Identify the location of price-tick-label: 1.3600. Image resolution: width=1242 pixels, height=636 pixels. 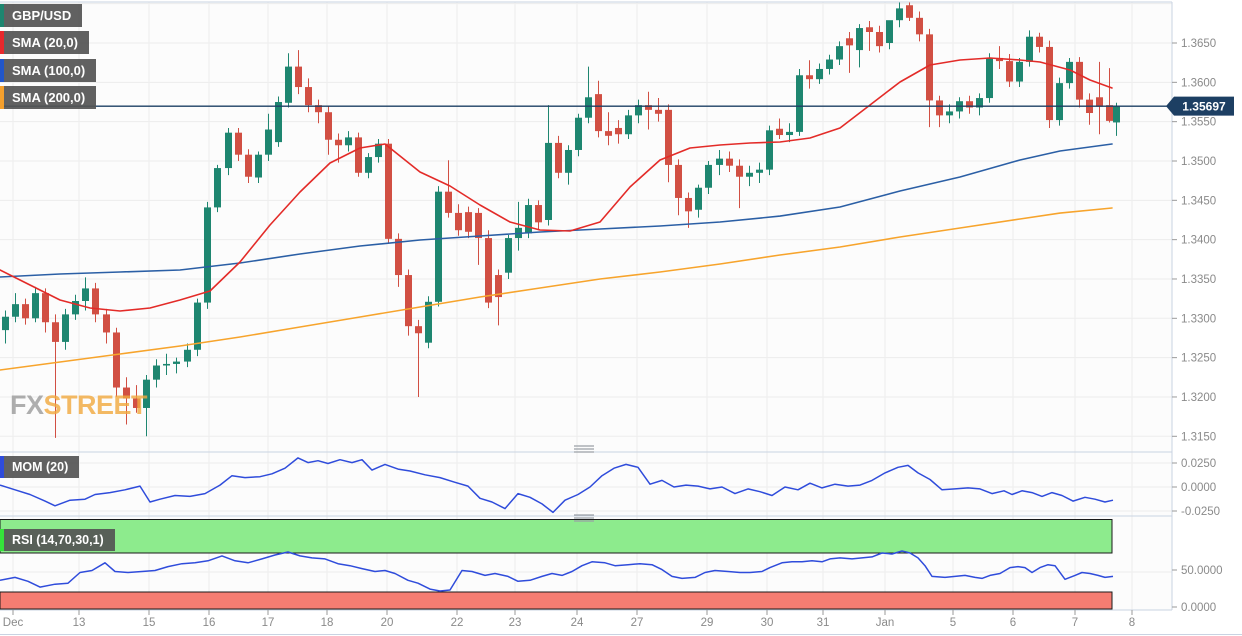
(1198, 83).